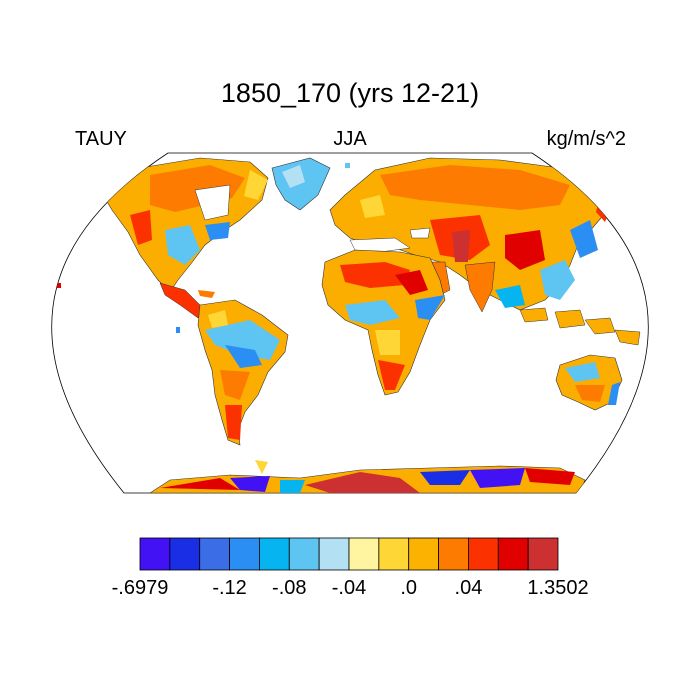 The width and height of the screenshot is (700, 700). Describe the element at coordinates (350, 139) in the screenshot. I see `season-label: JJA` at that location.